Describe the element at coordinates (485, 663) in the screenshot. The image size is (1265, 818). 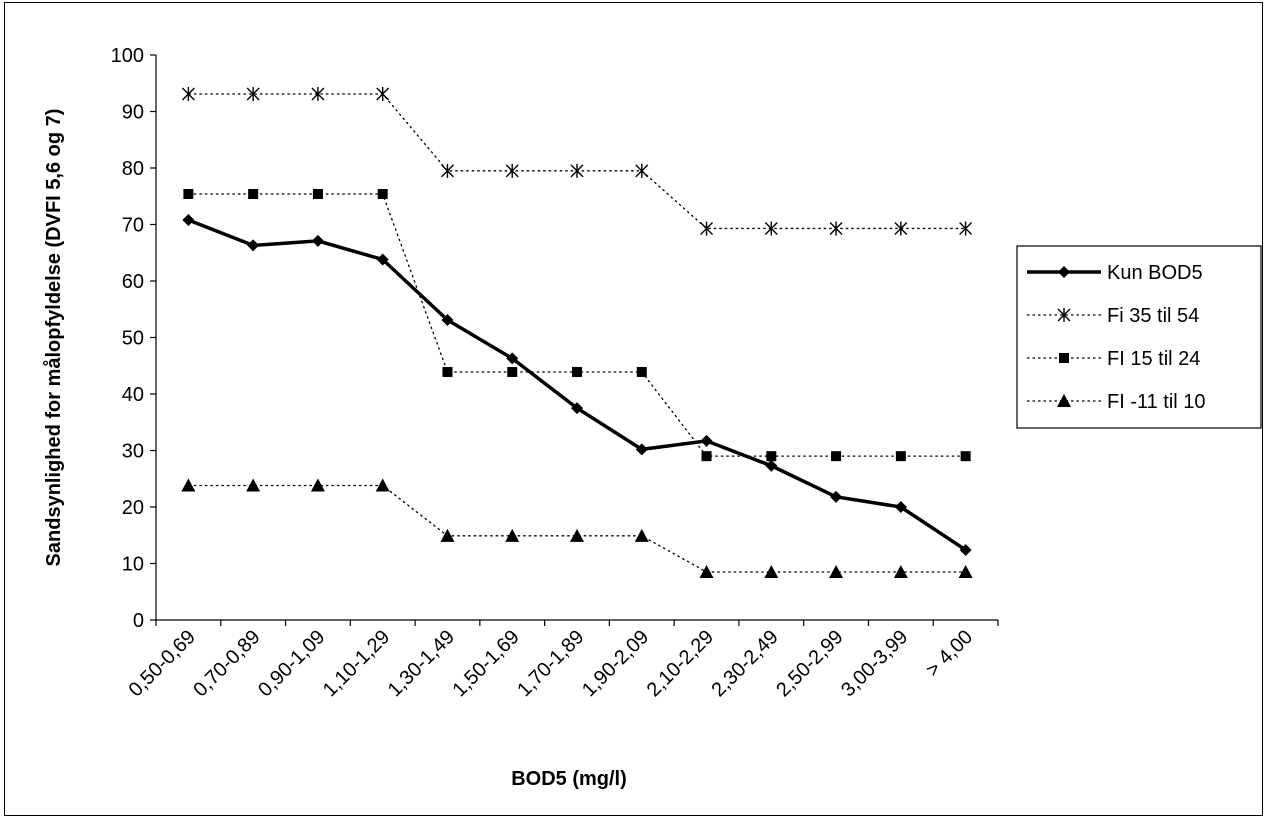
I see `x-tick-label: 1,50-1,69` at that location.